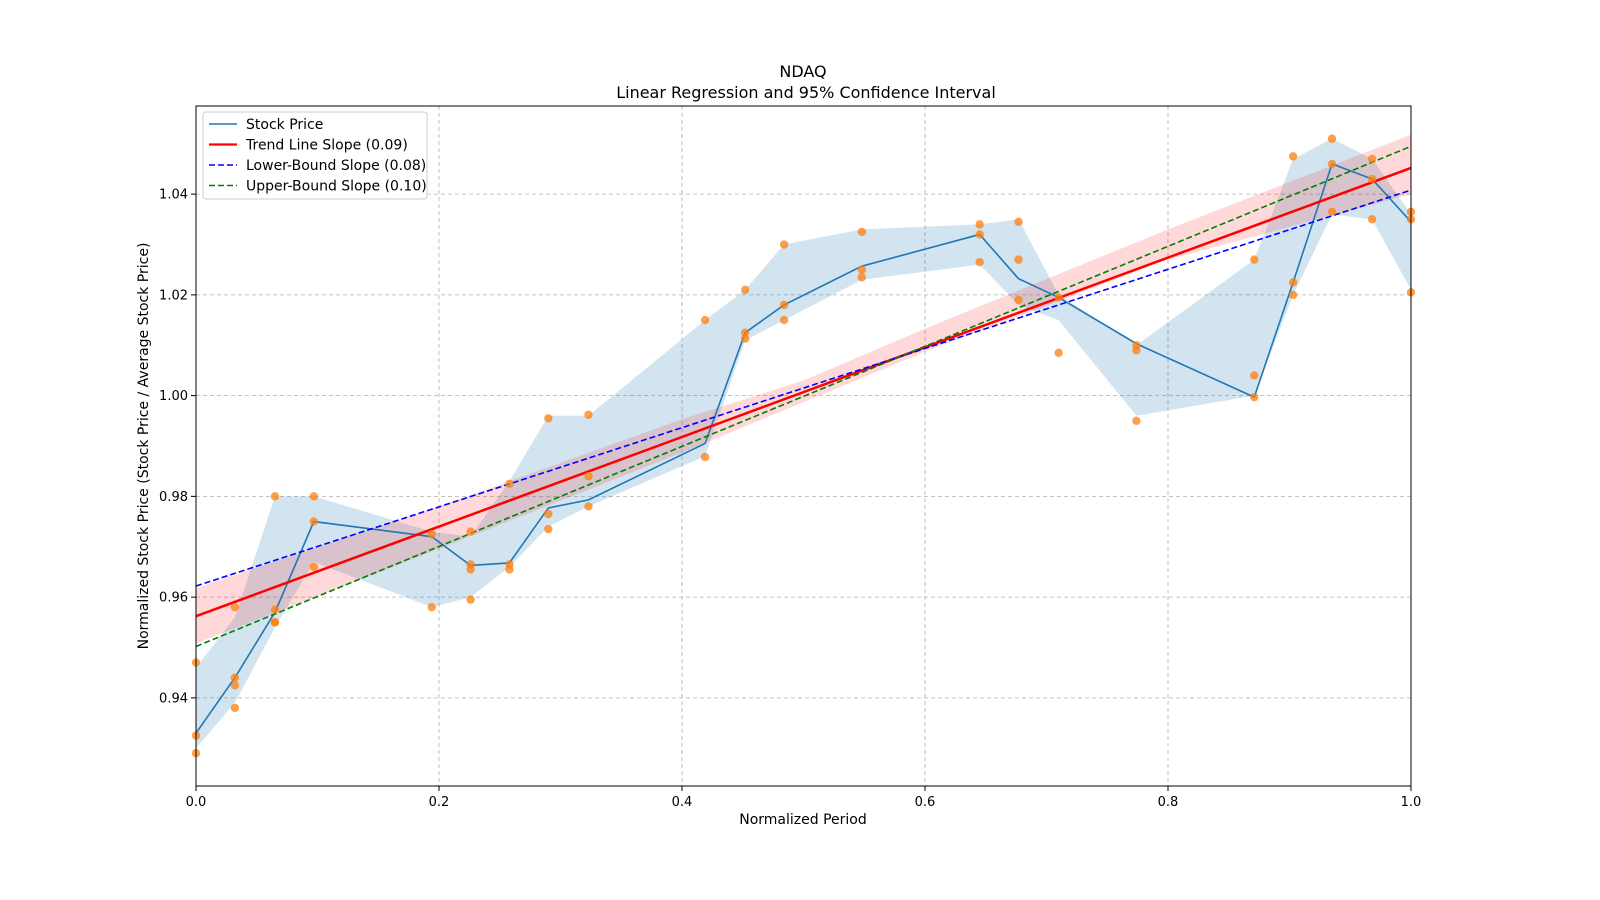  I want to click on y-axis-ticks: 0.94 0.96 0.98 1.00 1.02 1.04, so click(177, 447).